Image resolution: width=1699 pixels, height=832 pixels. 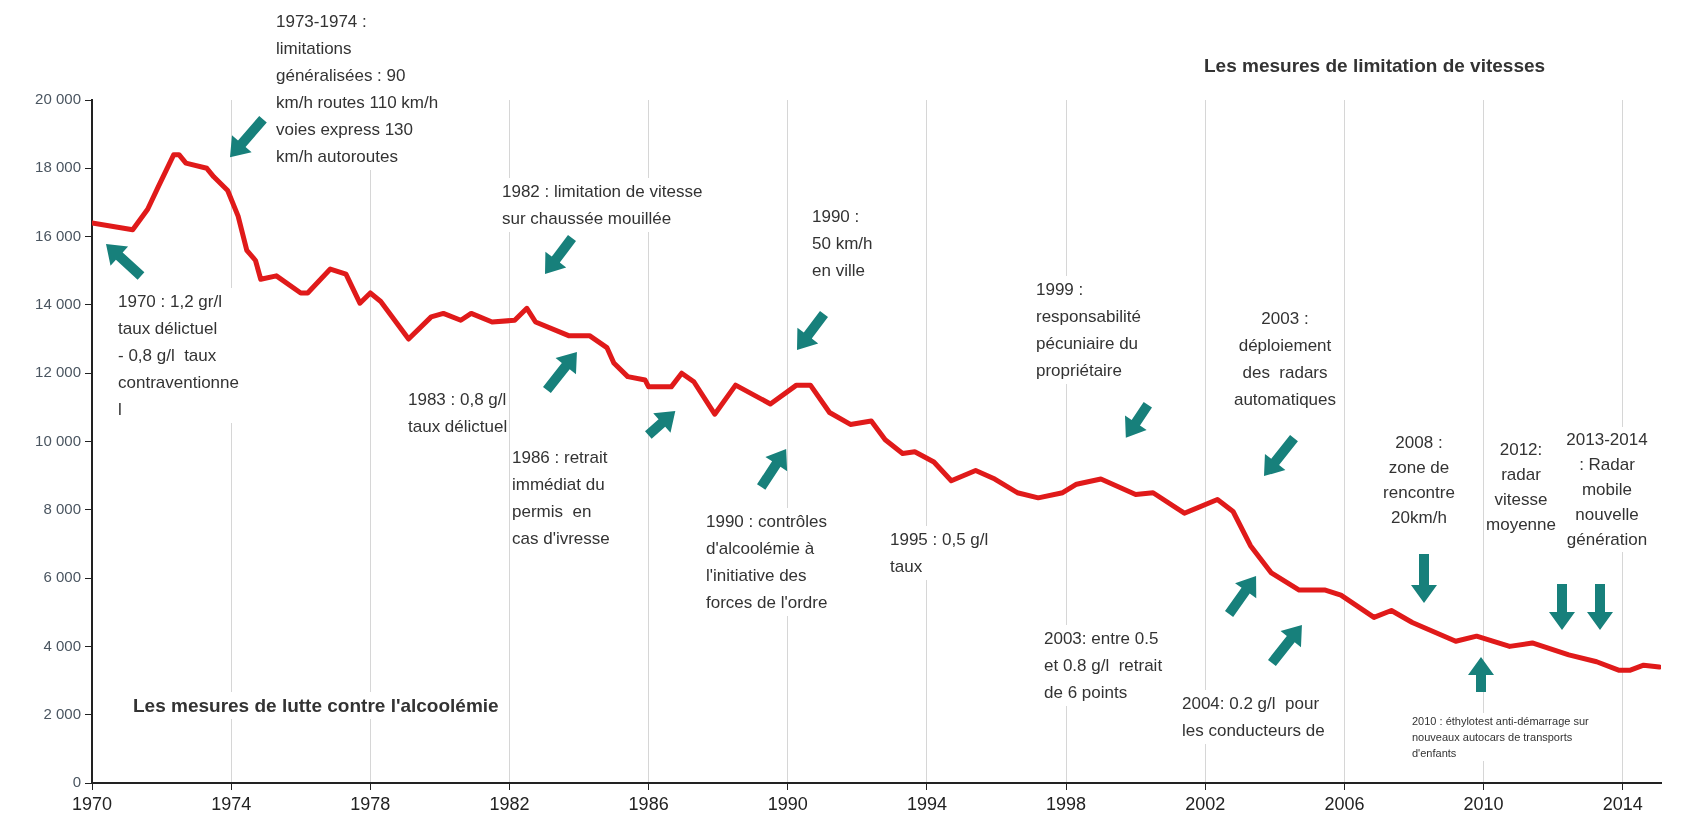 I want to click on annotation: 1983 : 0,8 g/l taux délictuel, so click(x=458, y=413).